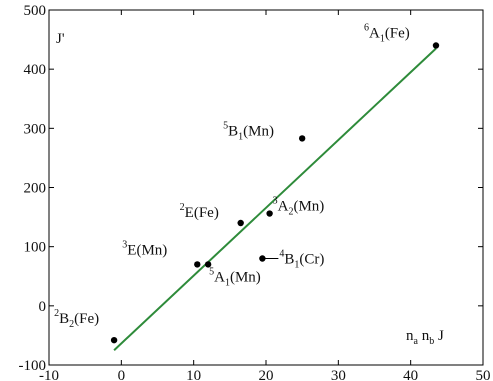 The width and height of the screenshot is (493, 381). What do you see at coordinates (122, 374) in the screenshot?
I see `x-tick-label: 0` at bounding box center [122, 374].